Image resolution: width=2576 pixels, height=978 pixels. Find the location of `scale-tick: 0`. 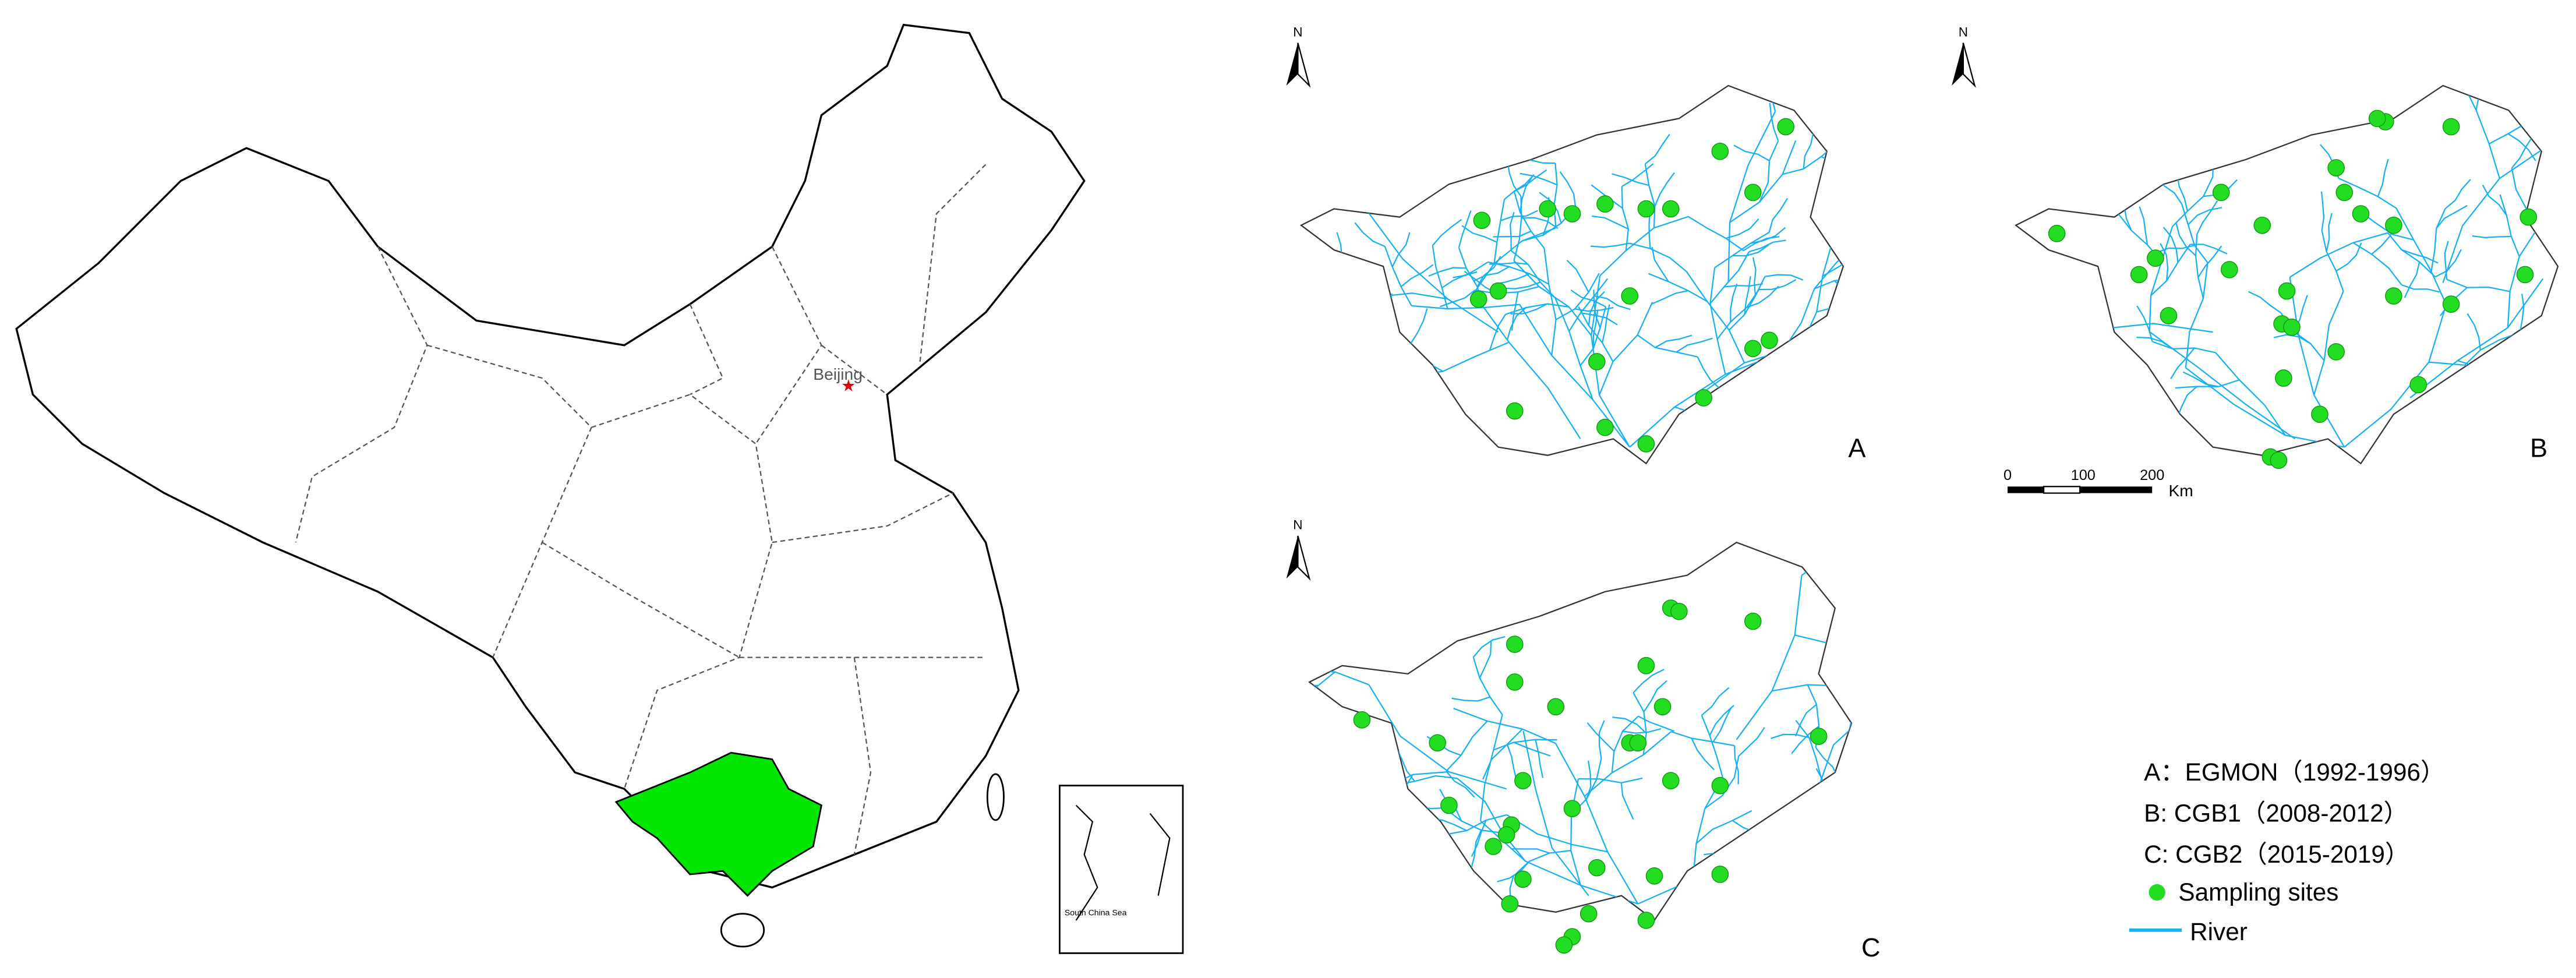

scale-tick: 0 is located at coordinates (2007, 475).